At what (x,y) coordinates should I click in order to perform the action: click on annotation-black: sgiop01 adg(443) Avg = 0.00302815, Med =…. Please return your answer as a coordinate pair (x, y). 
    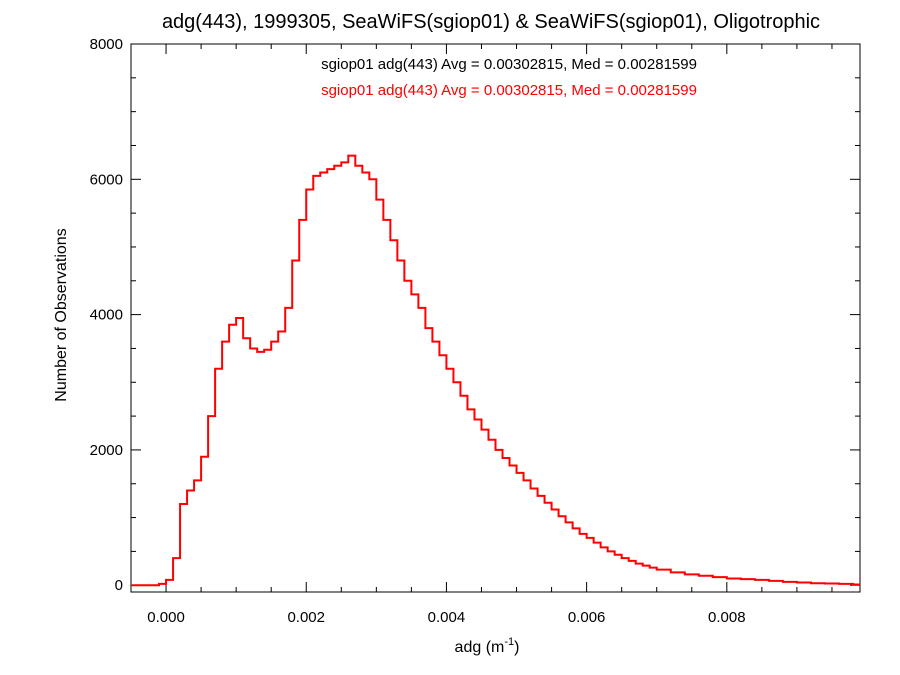
    Looking at the image, I should click on (509, 64).